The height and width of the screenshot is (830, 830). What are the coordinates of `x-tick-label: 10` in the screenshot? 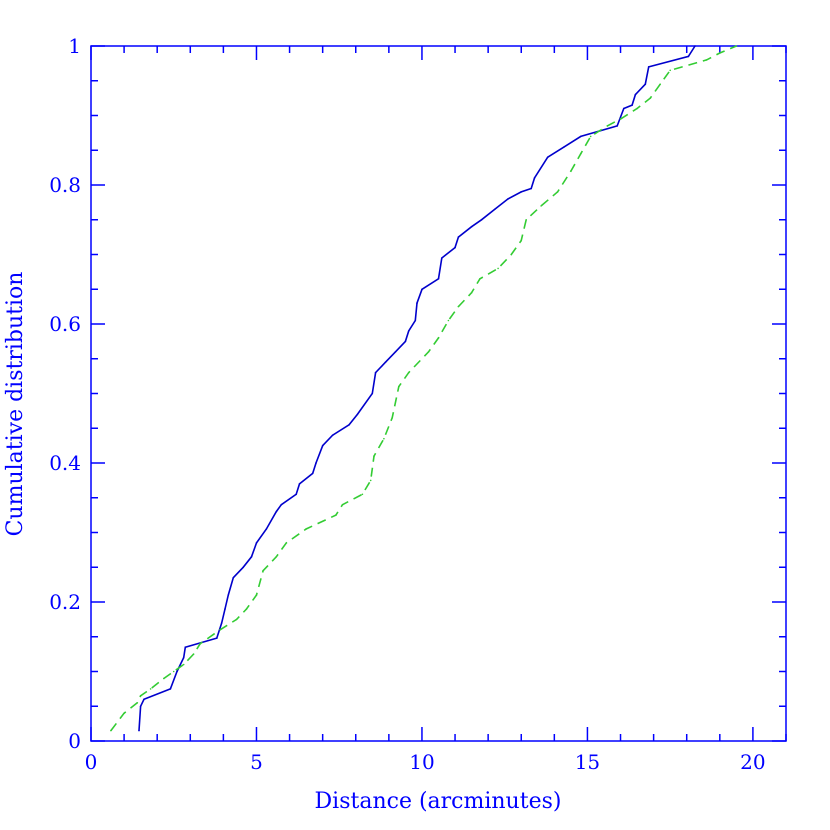 It's located at (421, 762).